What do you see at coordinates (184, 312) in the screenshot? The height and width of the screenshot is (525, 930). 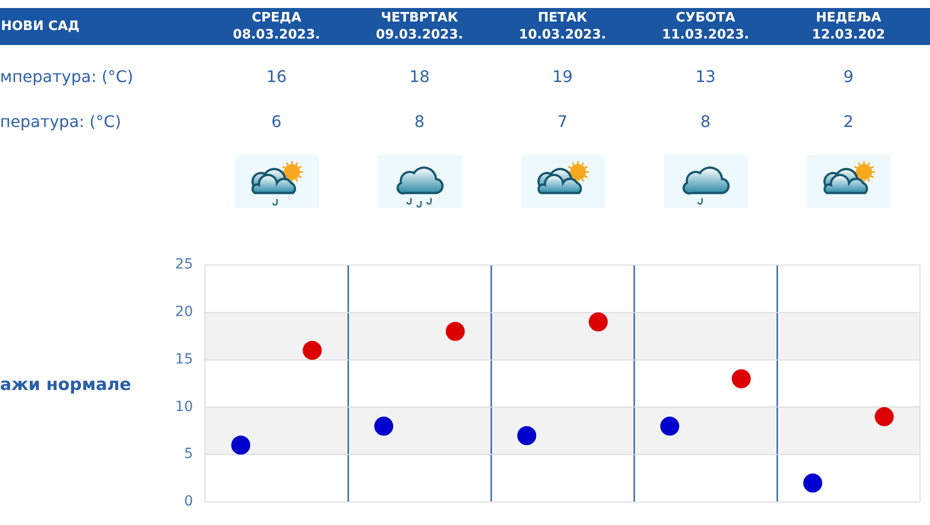 I see `y-tick-label: 20` at bounding box center [184, 312].